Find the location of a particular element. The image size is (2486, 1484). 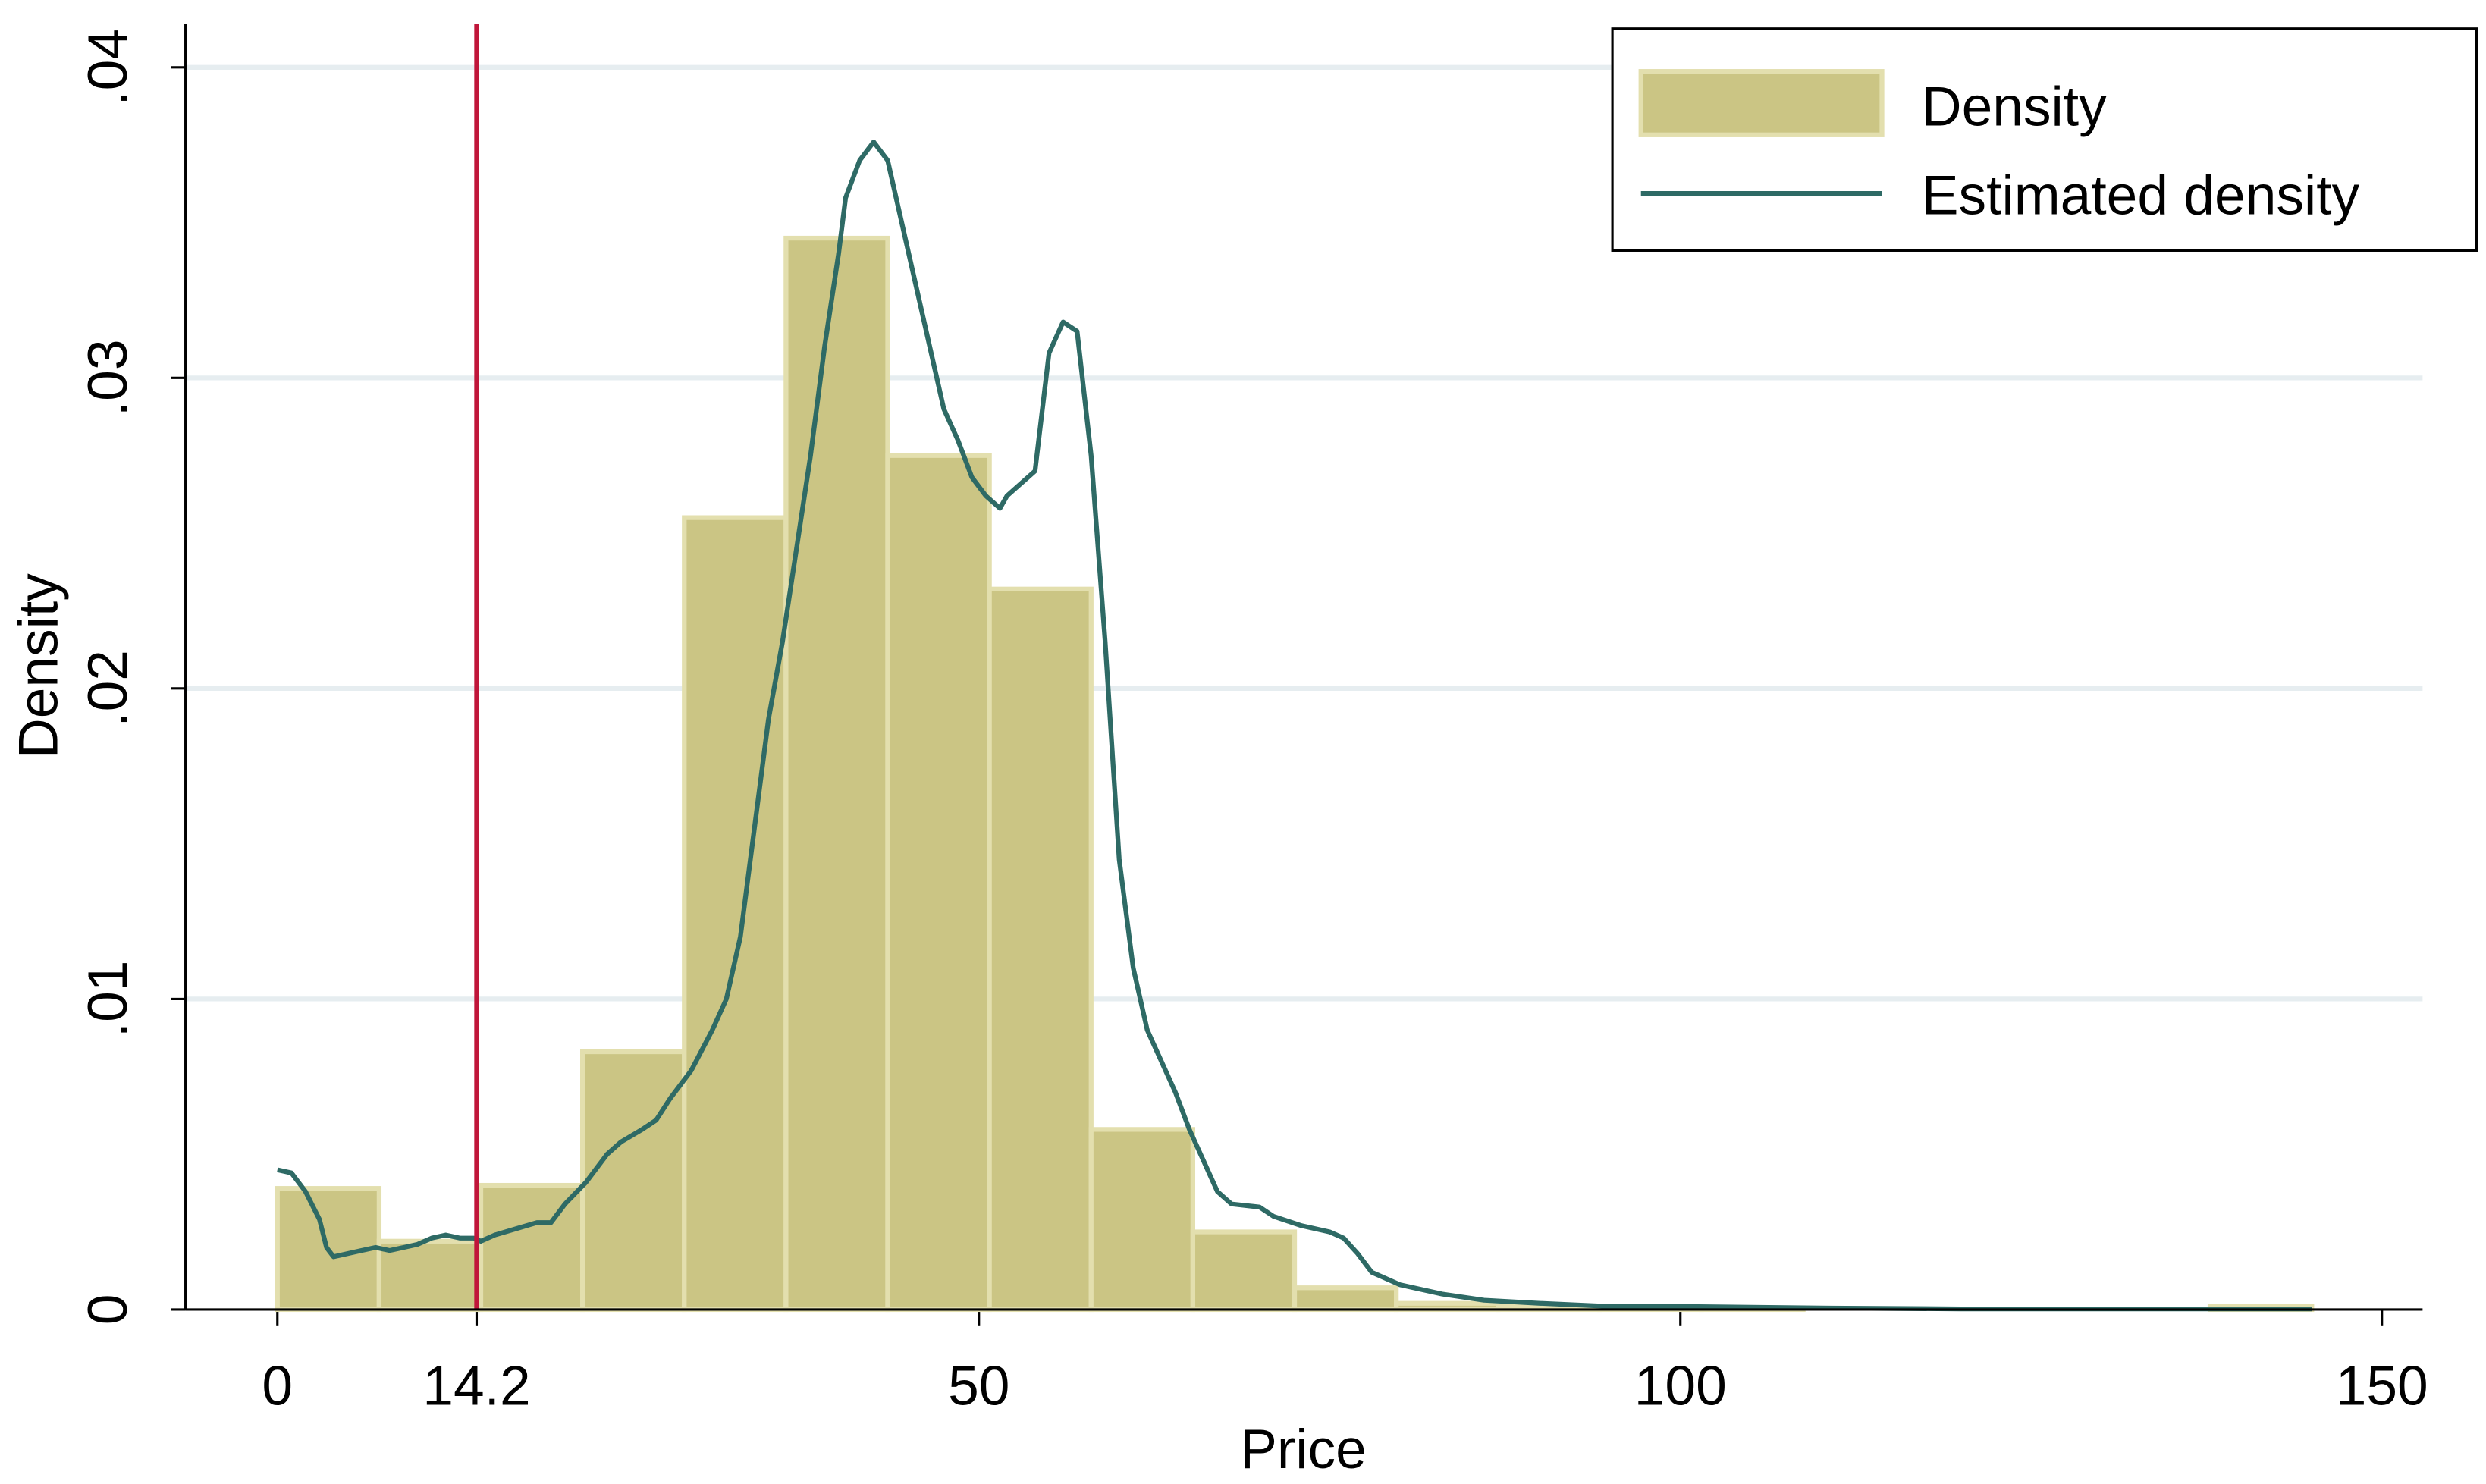

x-tick-label: 50 is located at coordinates (978, 1386).